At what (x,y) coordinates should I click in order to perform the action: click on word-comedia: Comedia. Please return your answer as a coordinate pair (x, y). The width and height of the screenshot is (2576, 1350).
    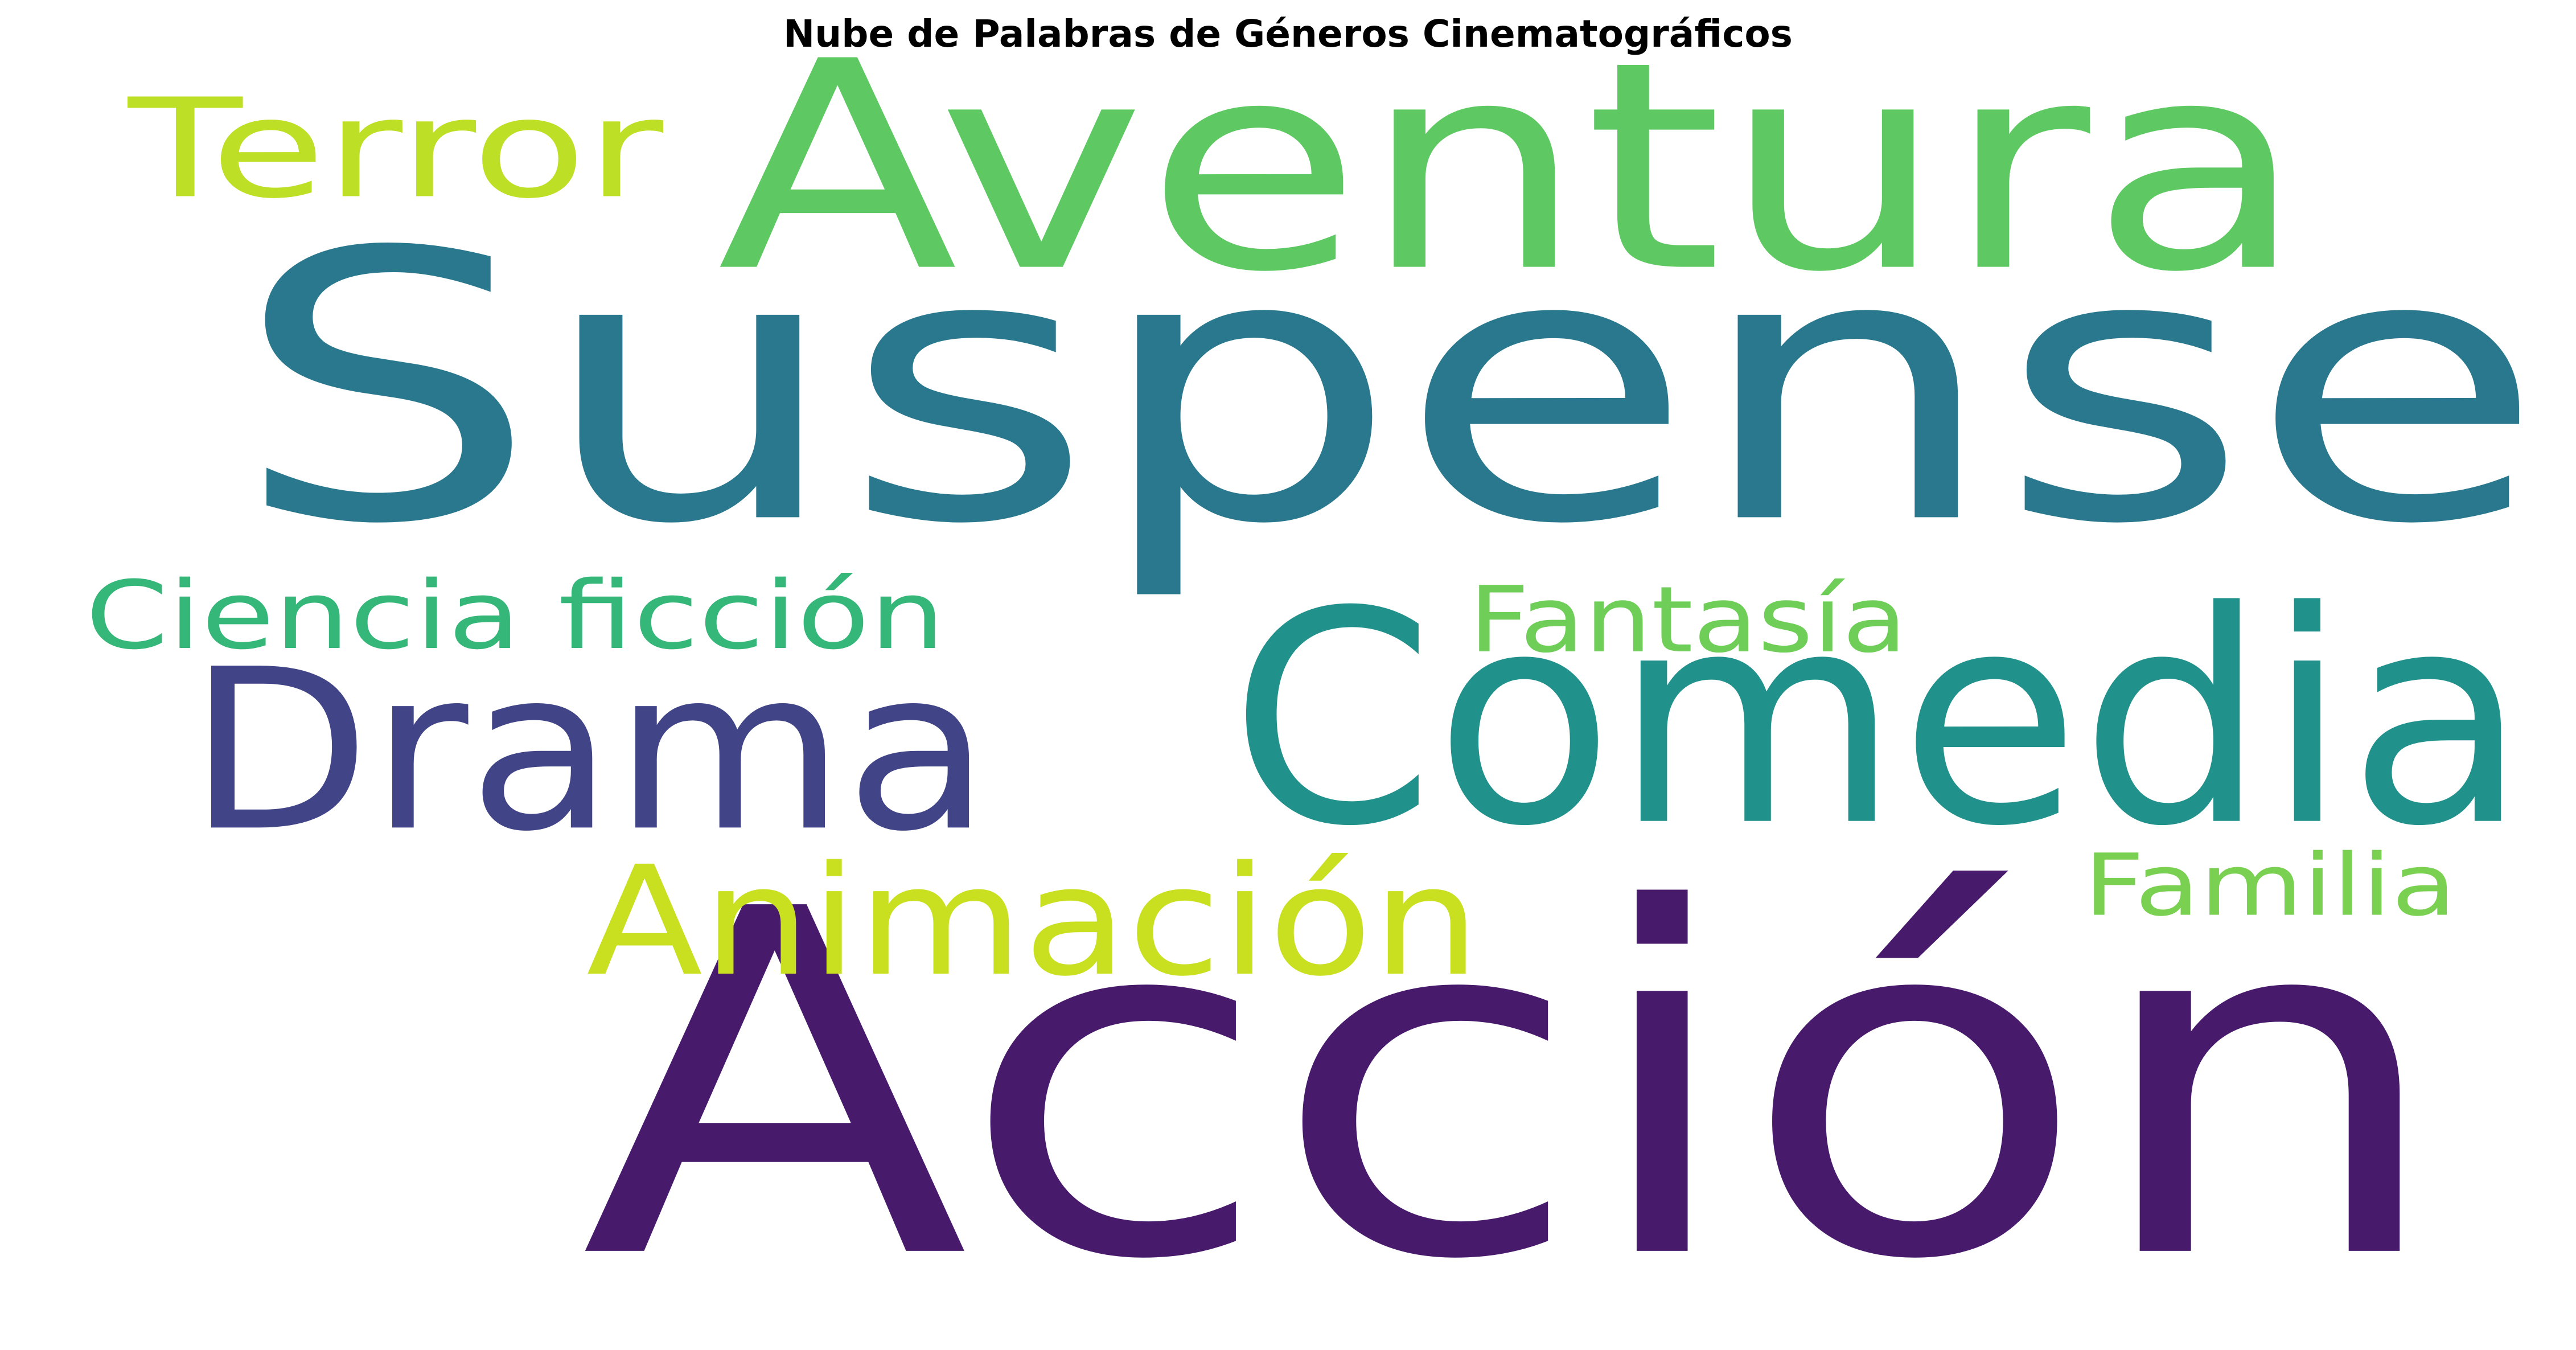
    Looking at the image, I should click on (1879, 720).